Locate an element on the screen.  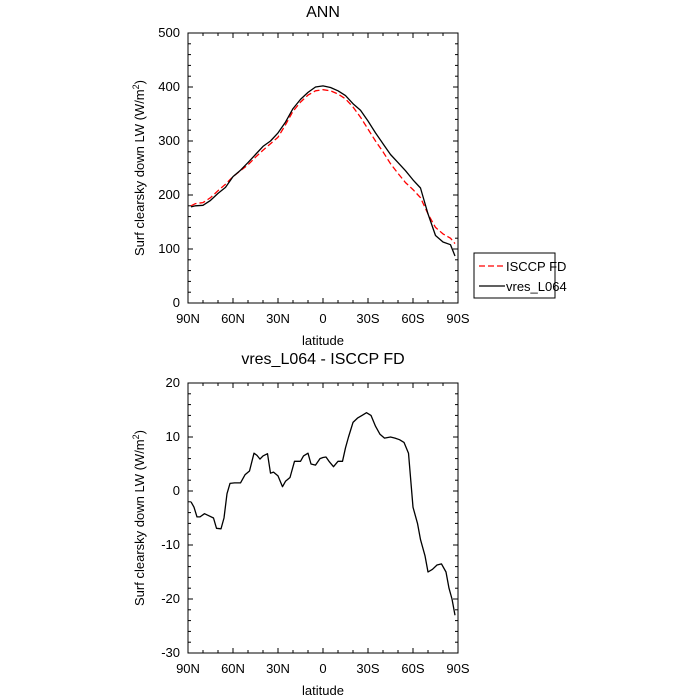
series-line-vres-l064 is located at coordinates (323, 171).